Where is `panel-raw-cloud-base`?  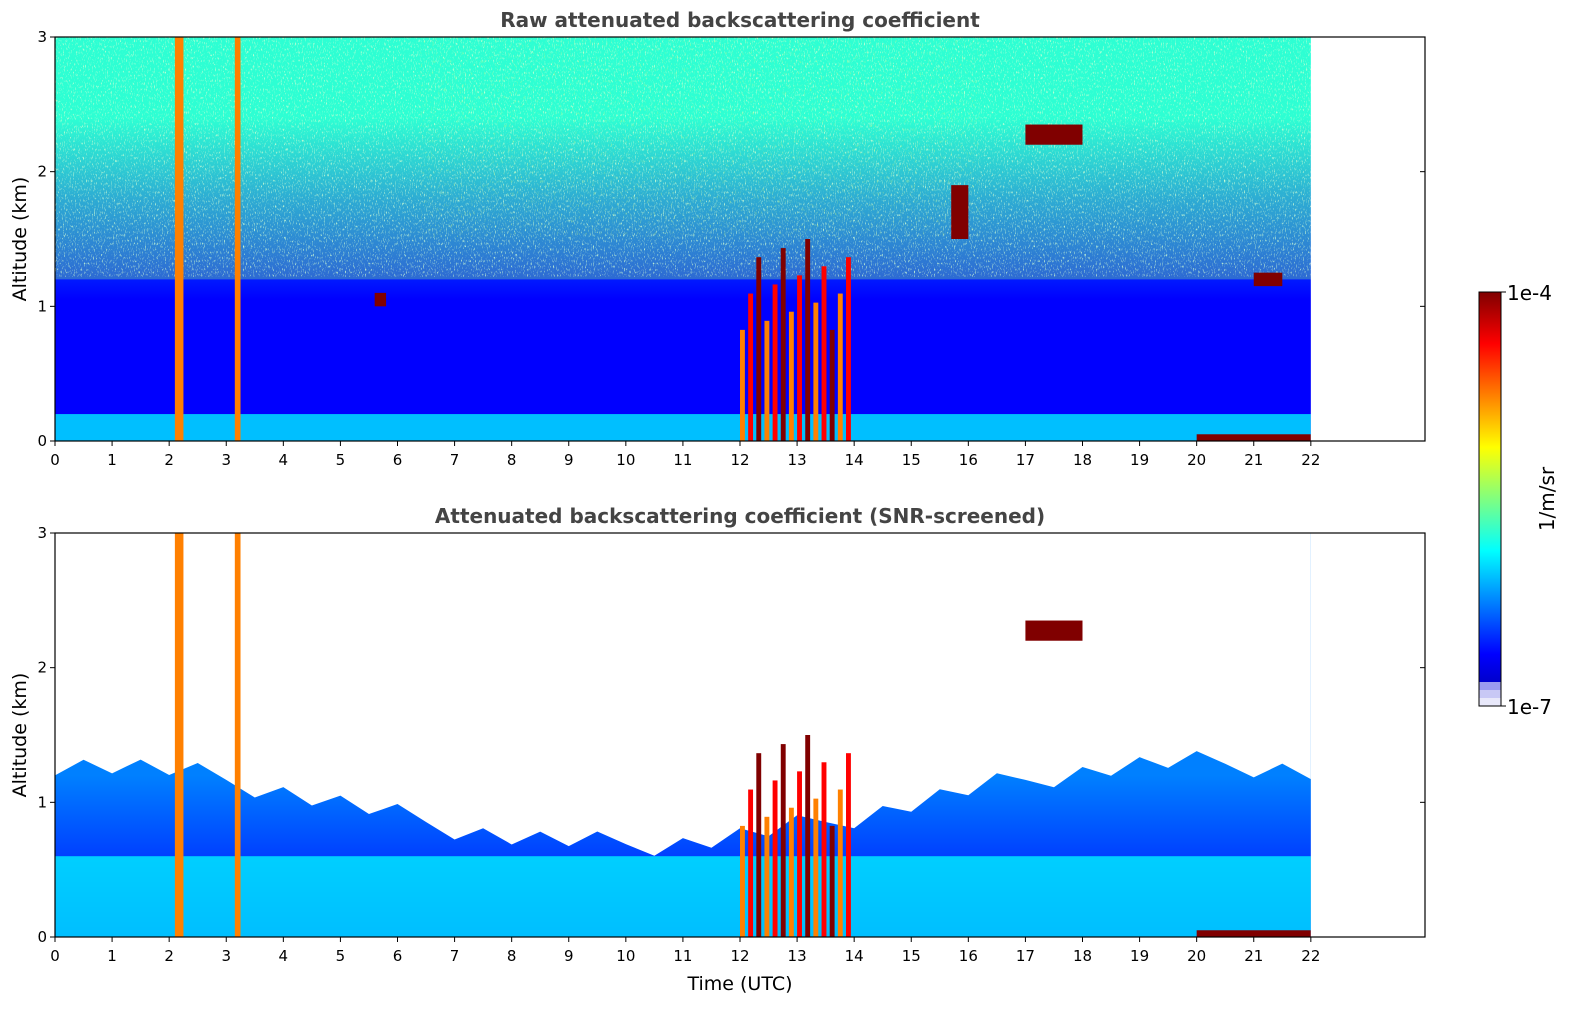 panel-raw-cloud-base is located at coordinates (960, 212).